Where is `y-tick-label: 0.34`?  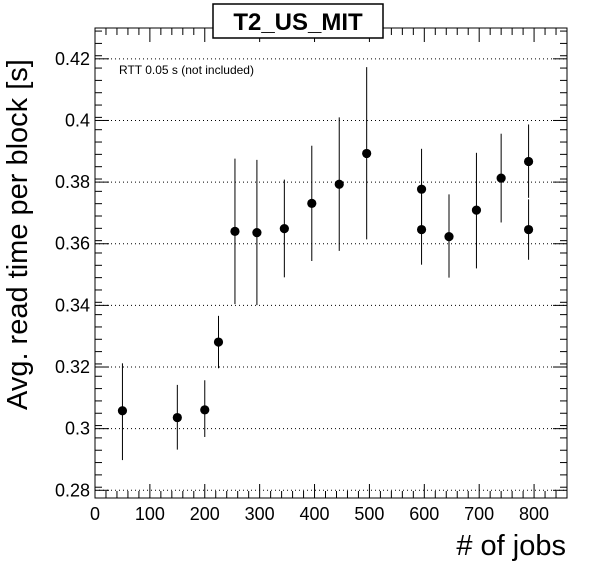
y-tick-label: 0.34 is located at coordinates (72, 305).